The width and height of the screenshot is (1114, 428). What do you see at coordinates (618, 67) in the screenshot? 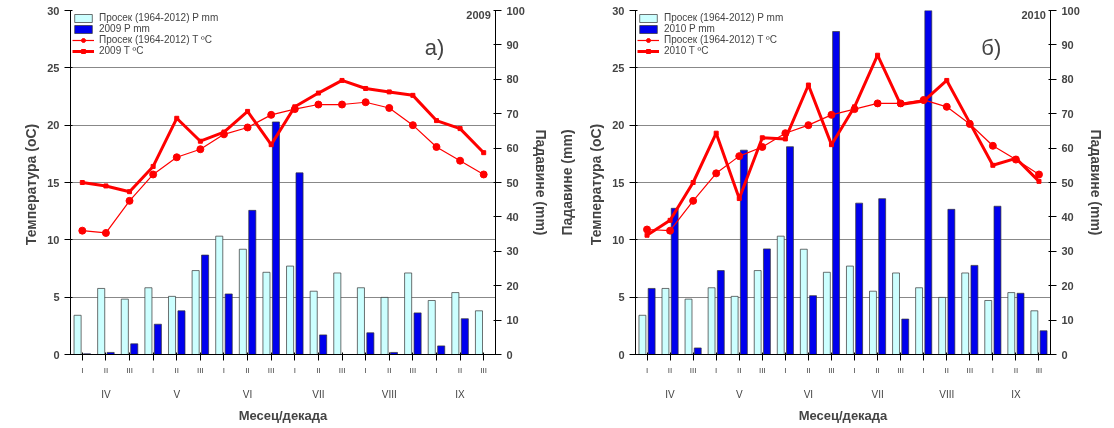
I see `y-tick-label: 25` at bounding box center [618, 67].